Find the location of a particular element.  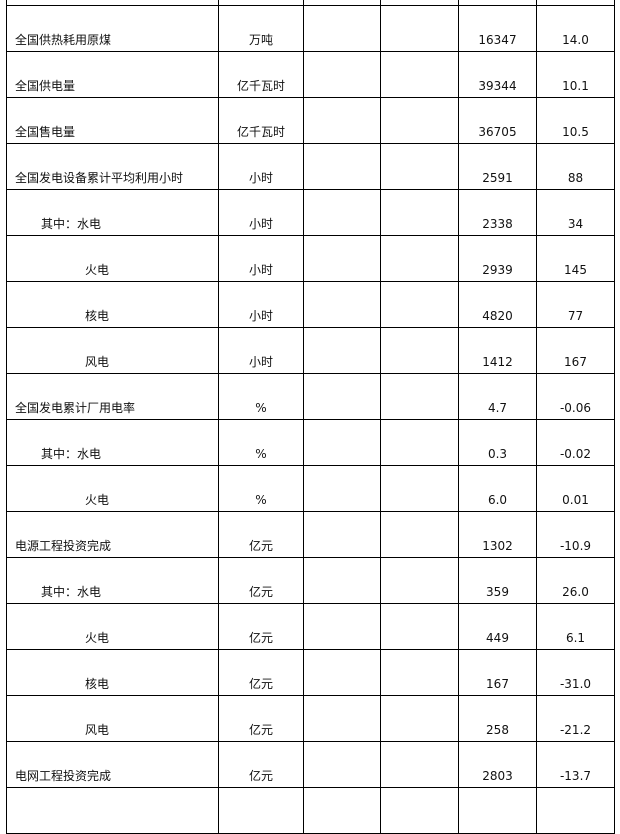

table-row: 其中：水电 亿元 359 26.0 is located at coordinates (310, 580).